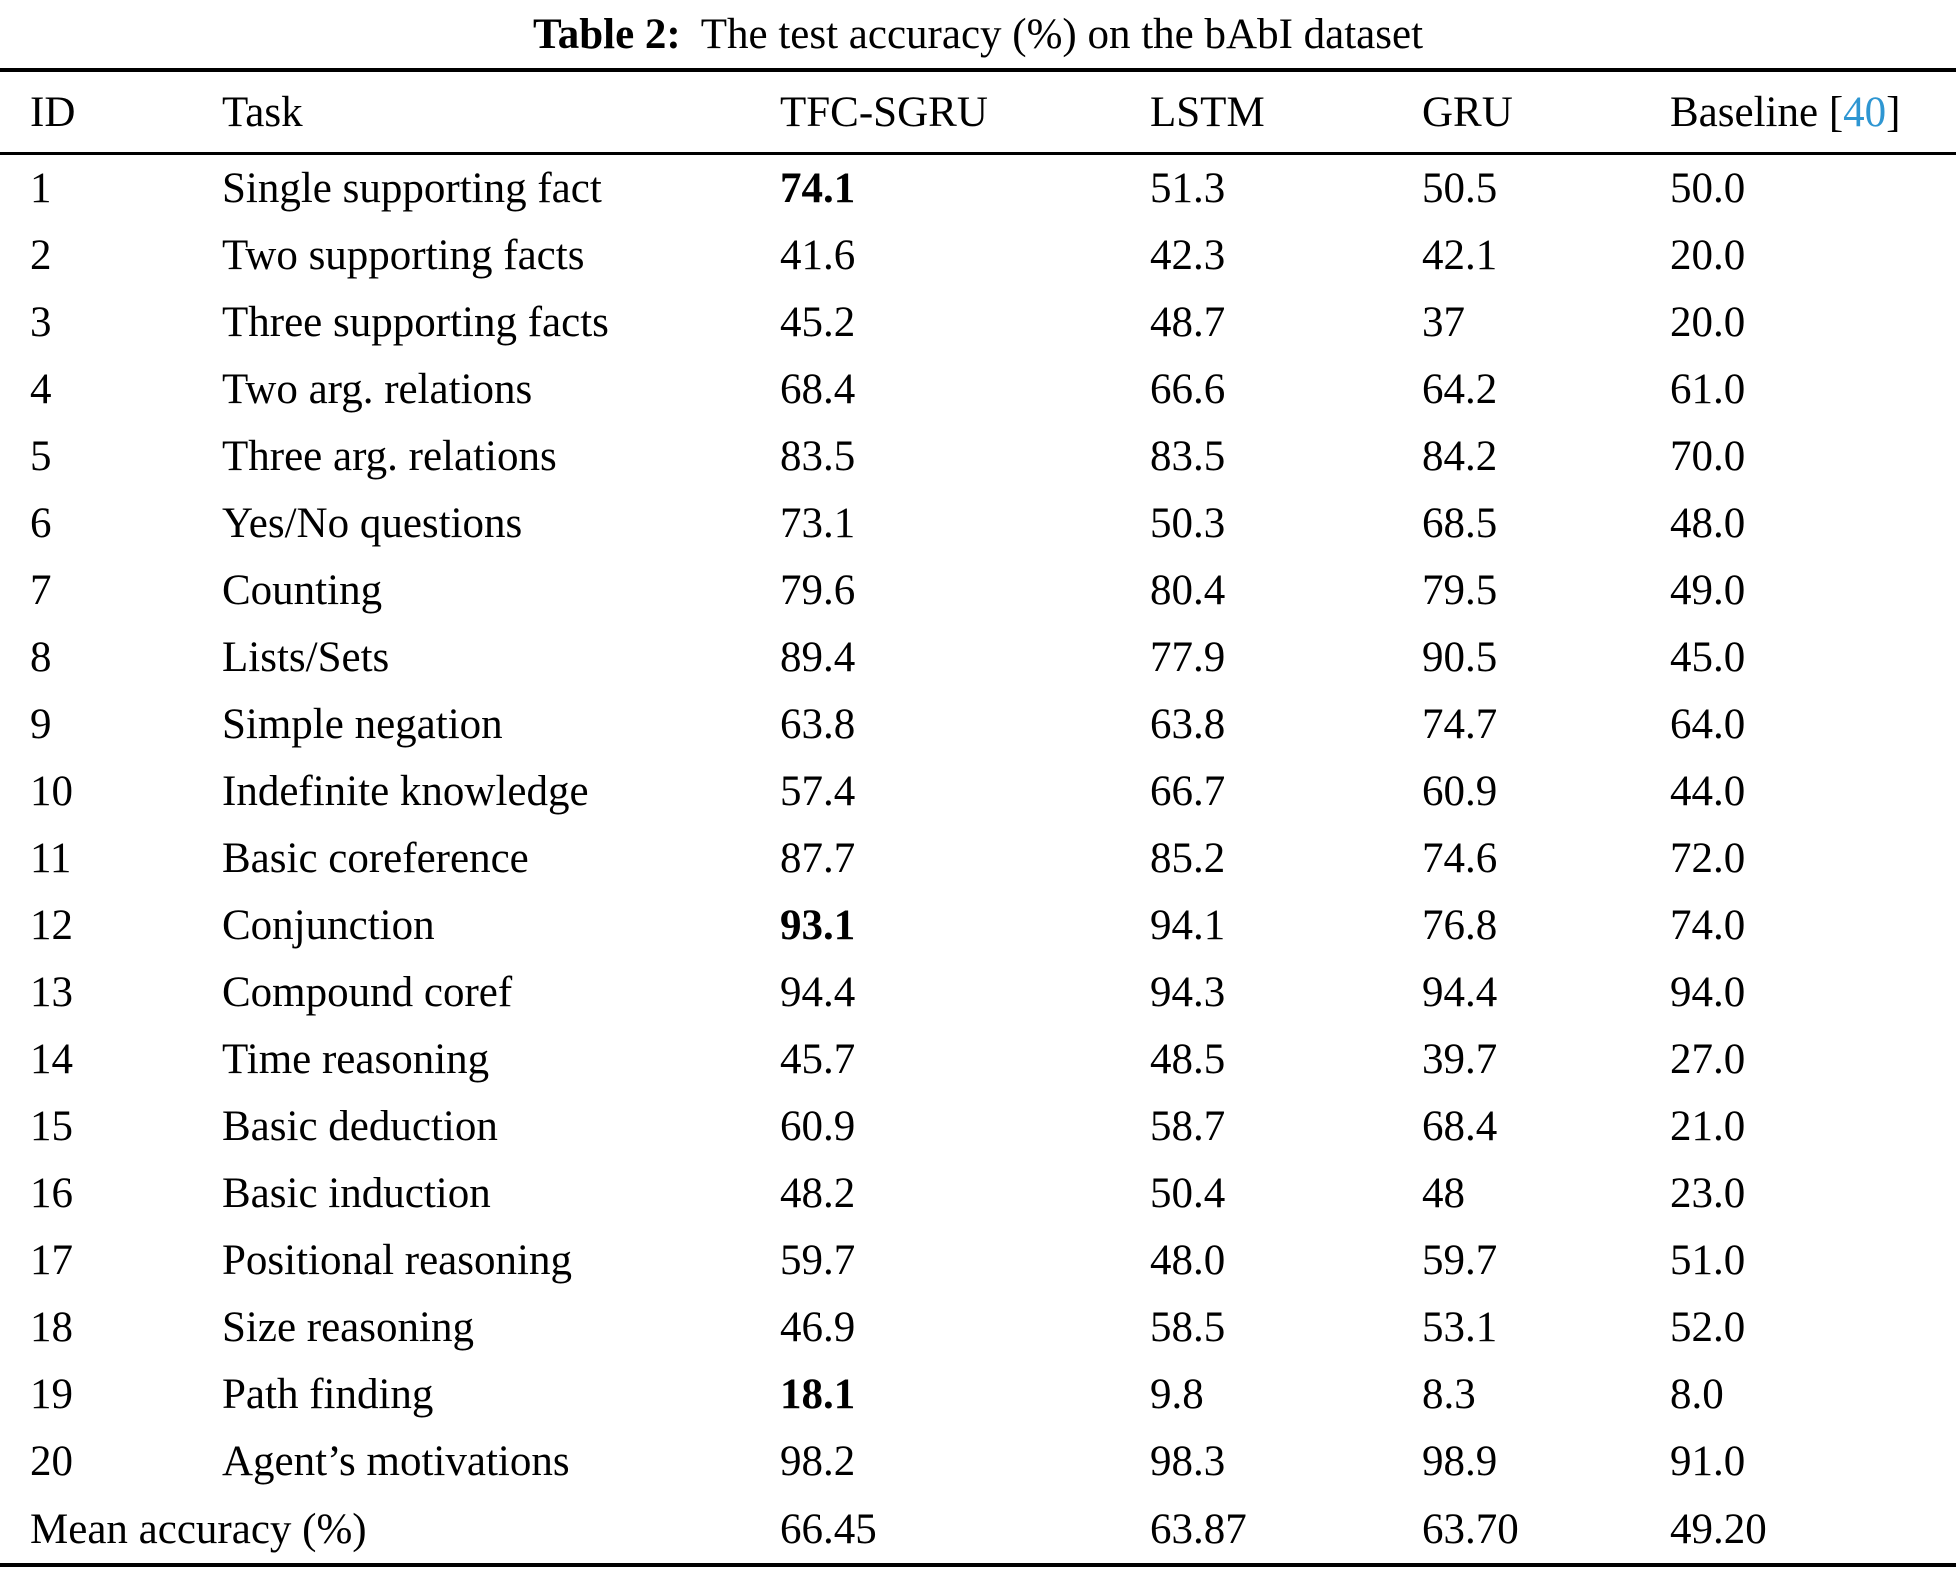 The image size is (1956, 1577). I want to click on cell-tfc-sgru: 18.1, so click(818, 1394).